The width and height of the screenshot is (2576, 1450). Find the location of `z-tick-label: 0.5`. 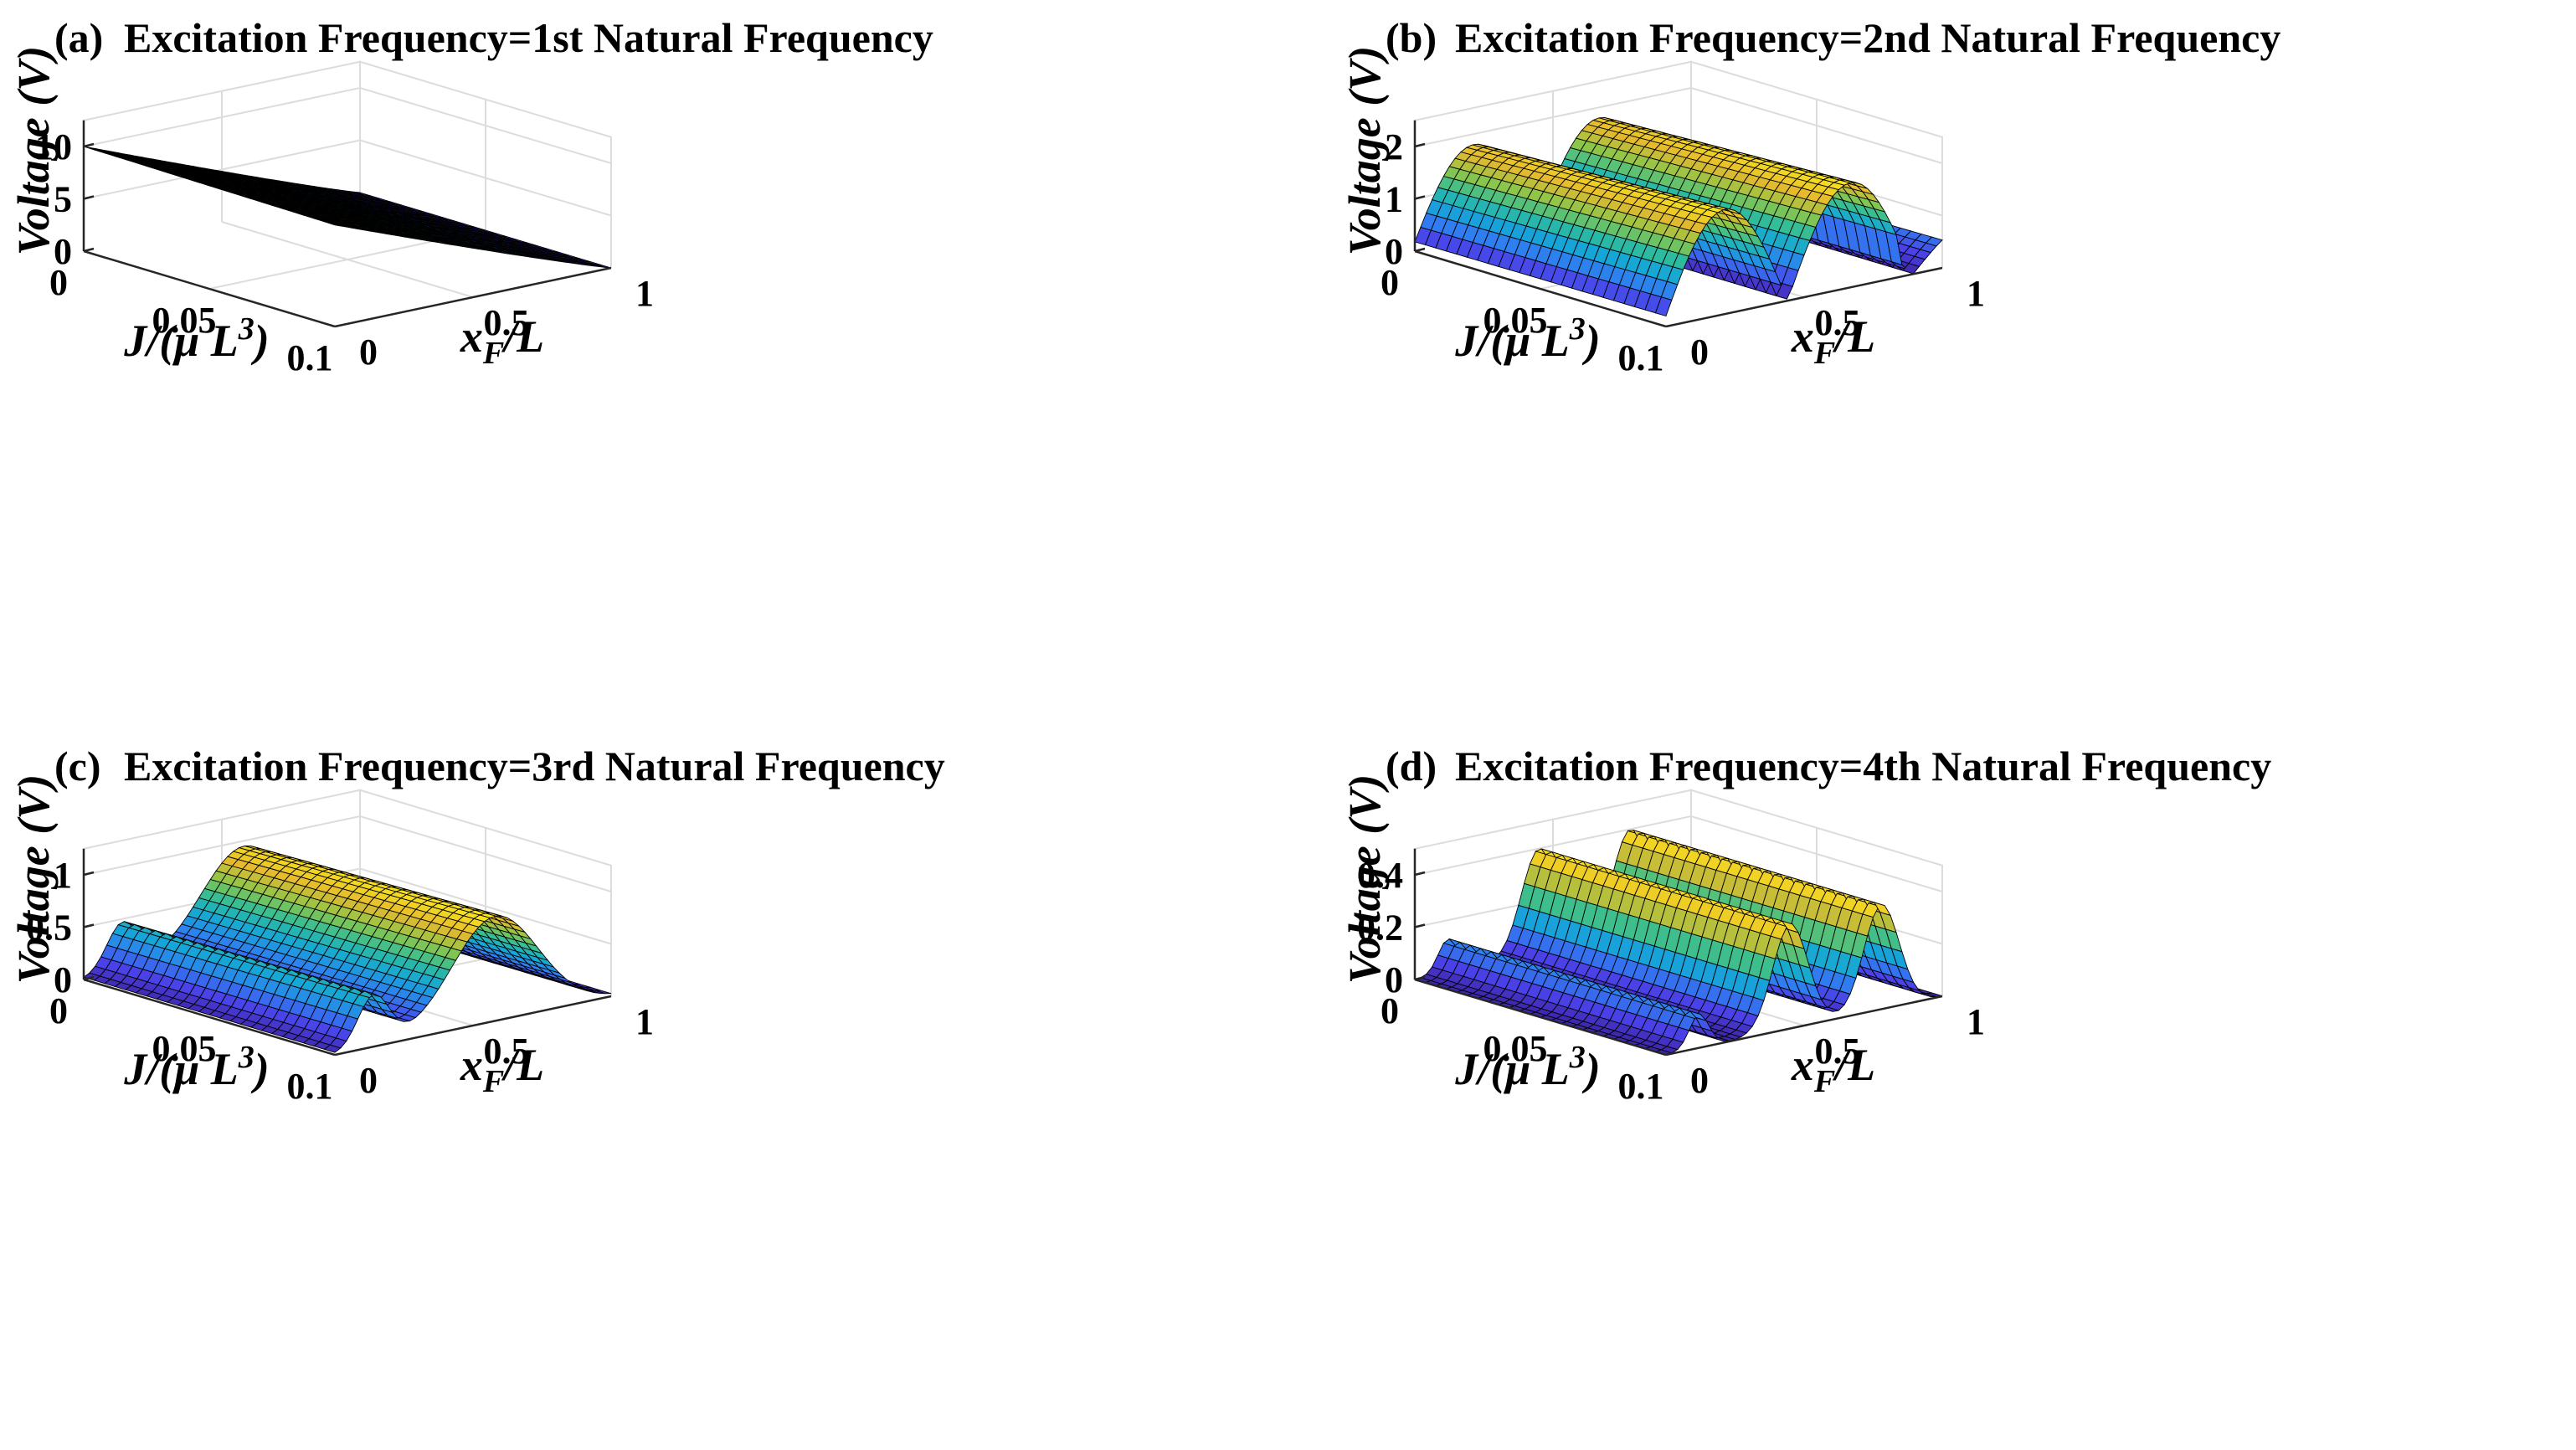

z-tick-label: 0.5 is located at coordinates (49, 929).